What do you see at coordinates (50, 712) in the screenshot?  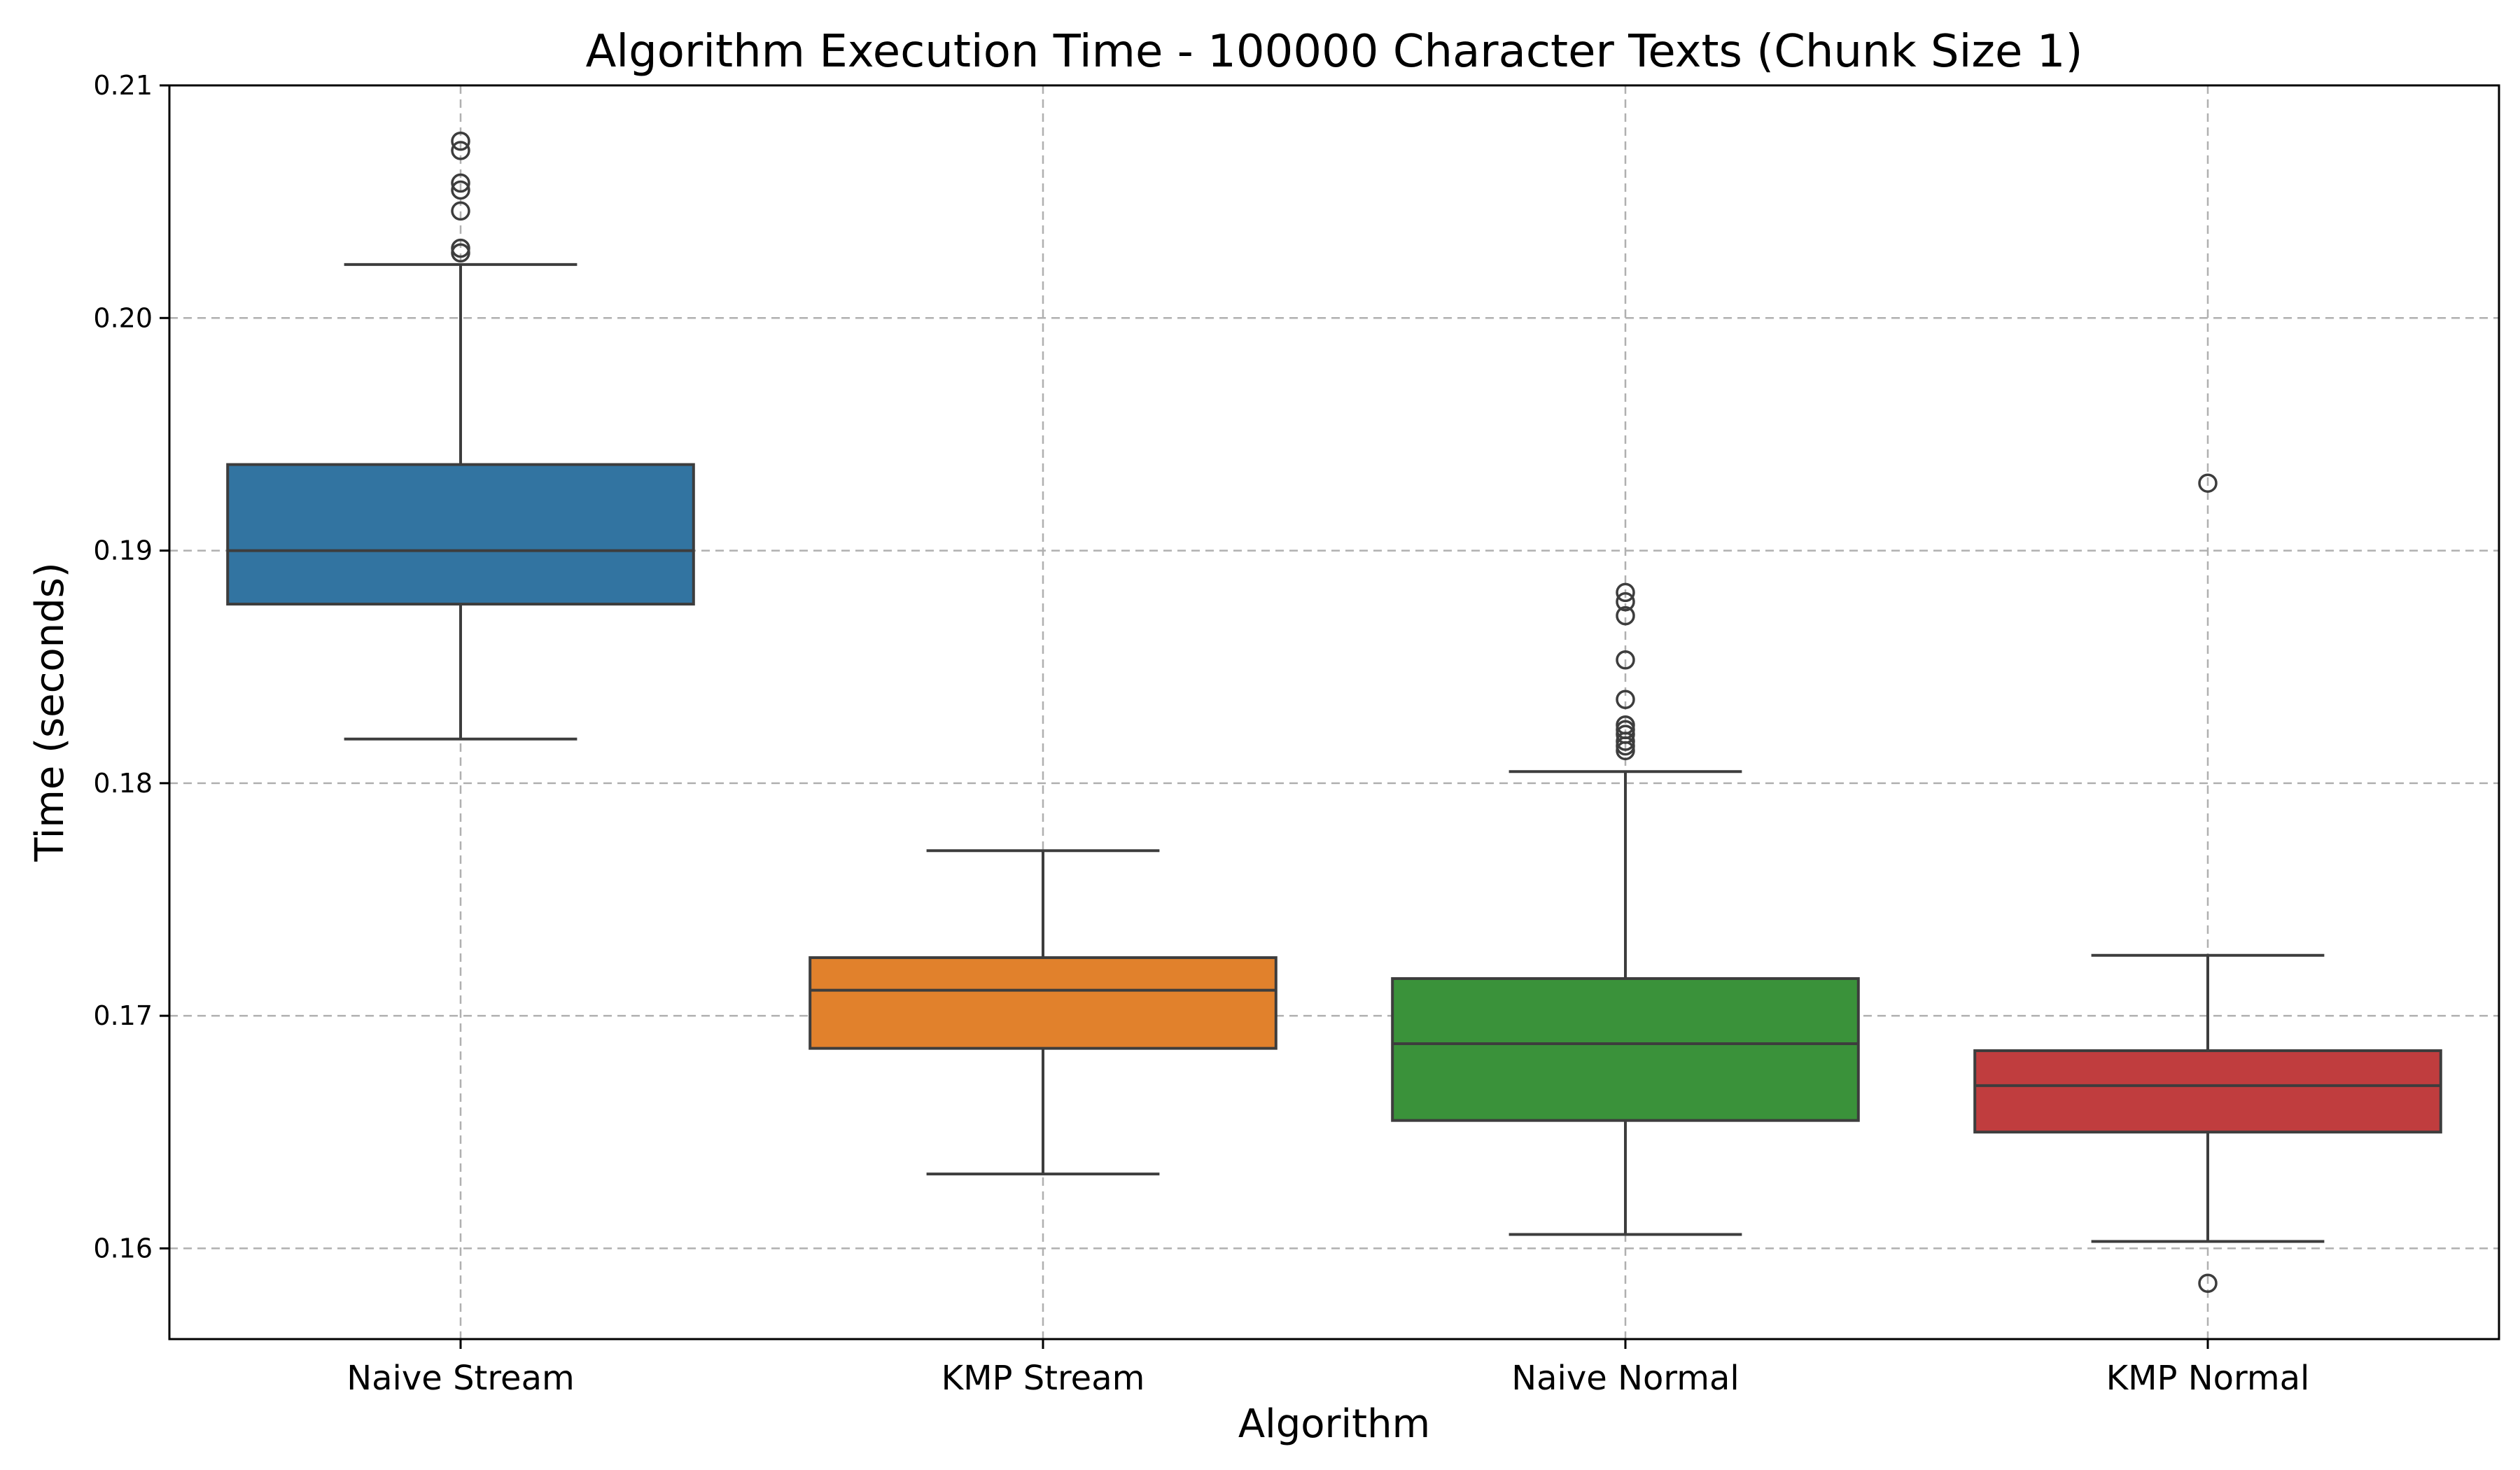 I see `y-axis-label: Time (seconds)` at bounding box center [50, 712].